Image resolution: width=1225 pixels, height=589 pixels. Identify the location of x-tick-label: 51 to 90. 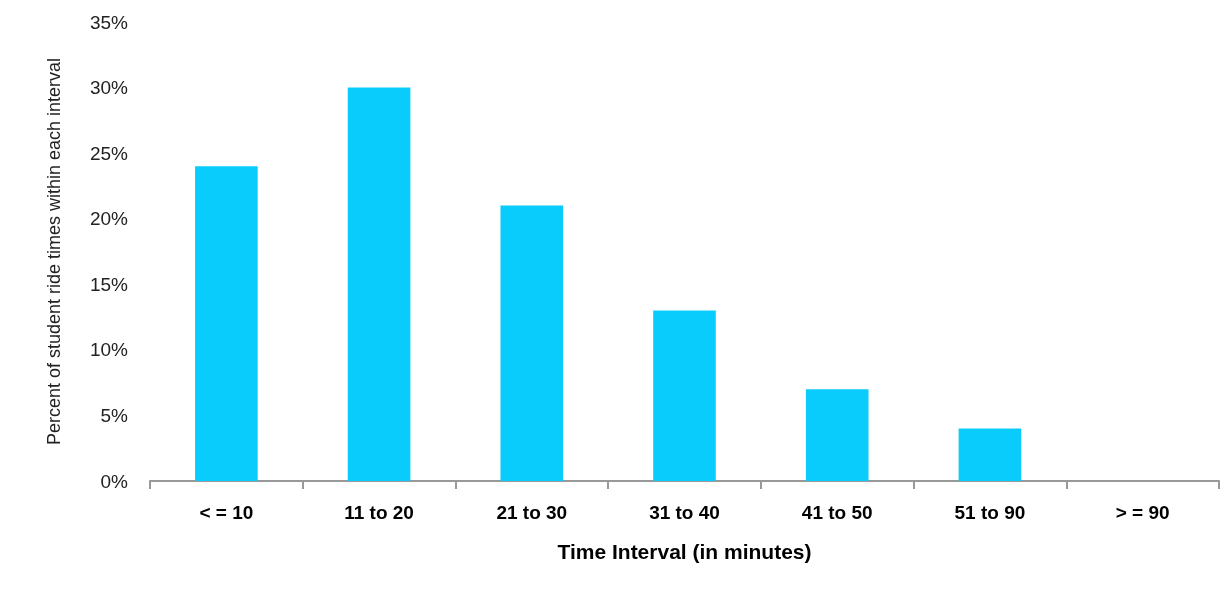
(990, 512).